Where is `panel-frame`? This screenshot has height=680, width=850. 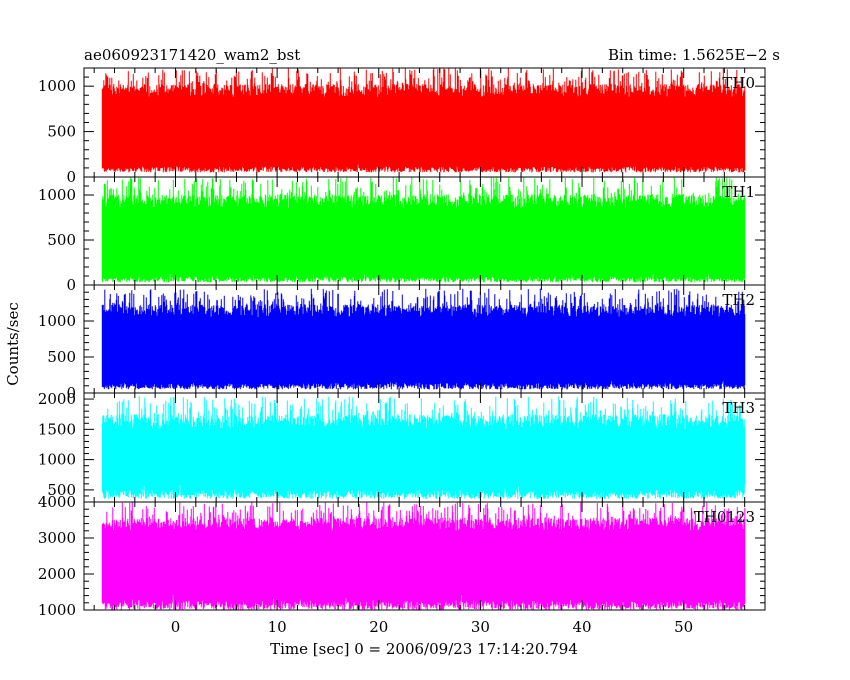
panel-frame is located at coordinates (424, 556).